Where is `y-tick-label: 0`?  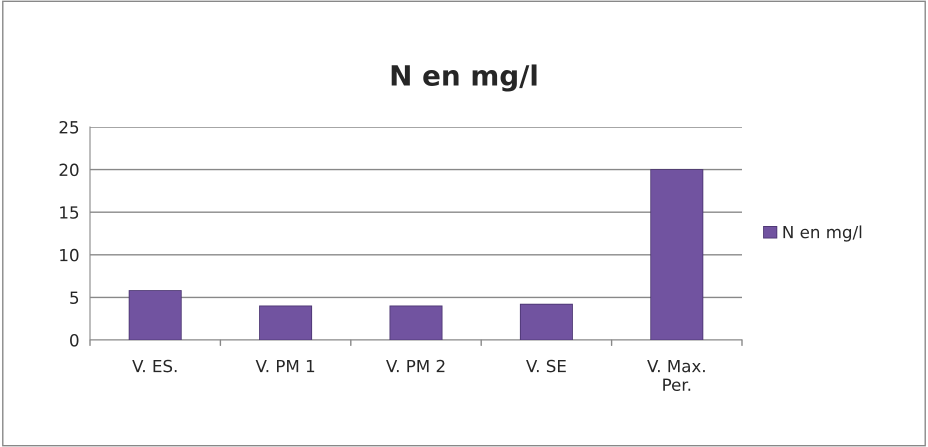
y-tick-label: 0 is located at coordinates (74, 340).